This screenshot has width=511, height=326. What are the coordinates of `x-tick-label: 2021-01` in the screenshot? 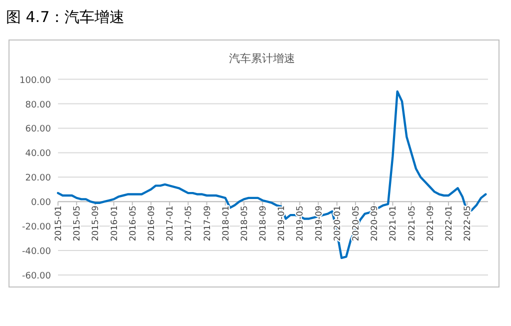 It's located at (393, 224).